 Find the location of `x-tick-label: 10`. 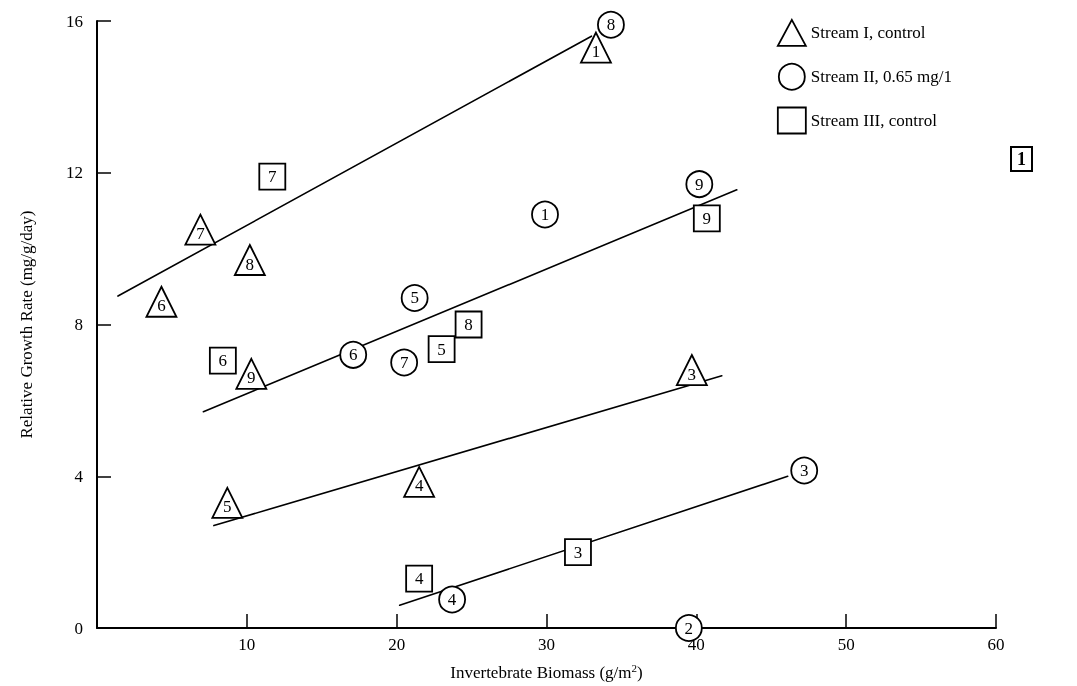

x-tick-label: 10 is located at coordinates (247, 644).